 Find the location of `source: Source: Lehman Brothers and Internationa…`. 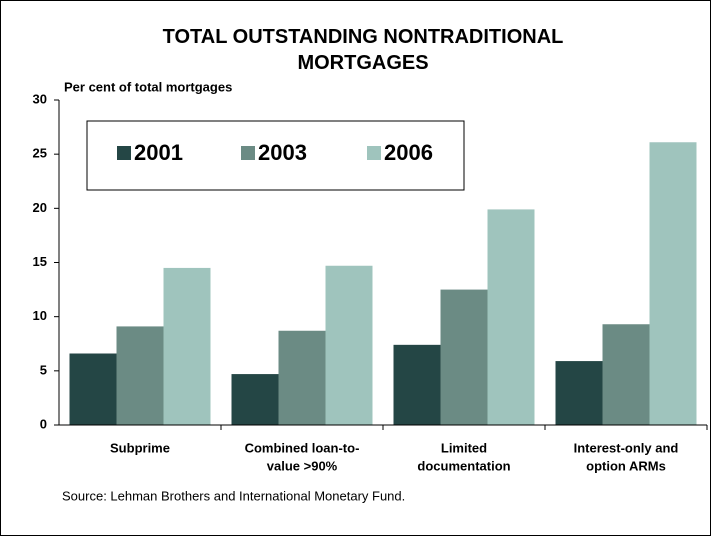

source: Source: Lehman Brothers and Internationa… is located at coordinates (233, 495).